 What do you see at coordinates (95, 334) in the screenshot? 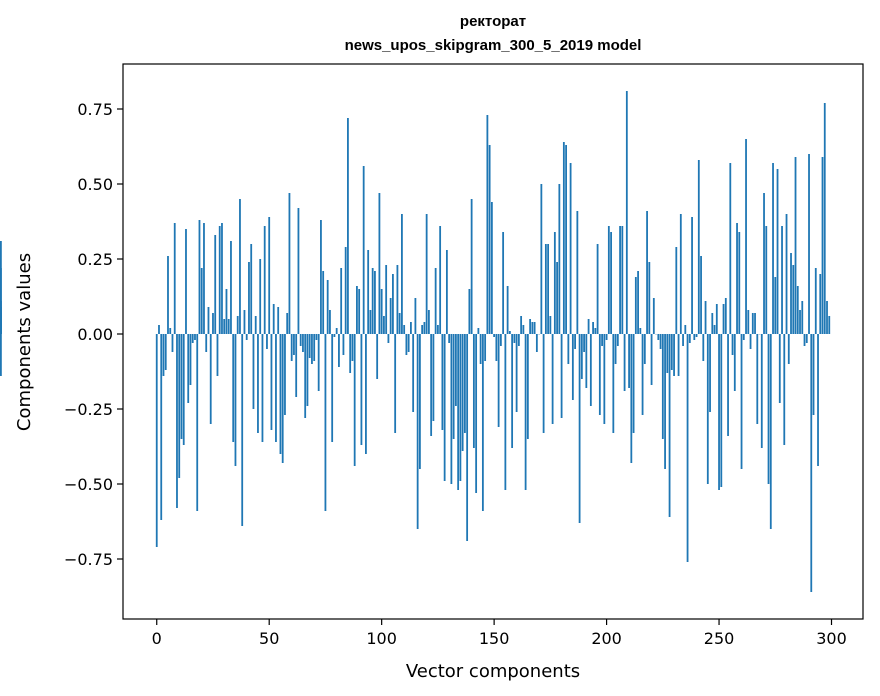
I see `y-tick-label: 0.00` at bounding box center [95, 334].